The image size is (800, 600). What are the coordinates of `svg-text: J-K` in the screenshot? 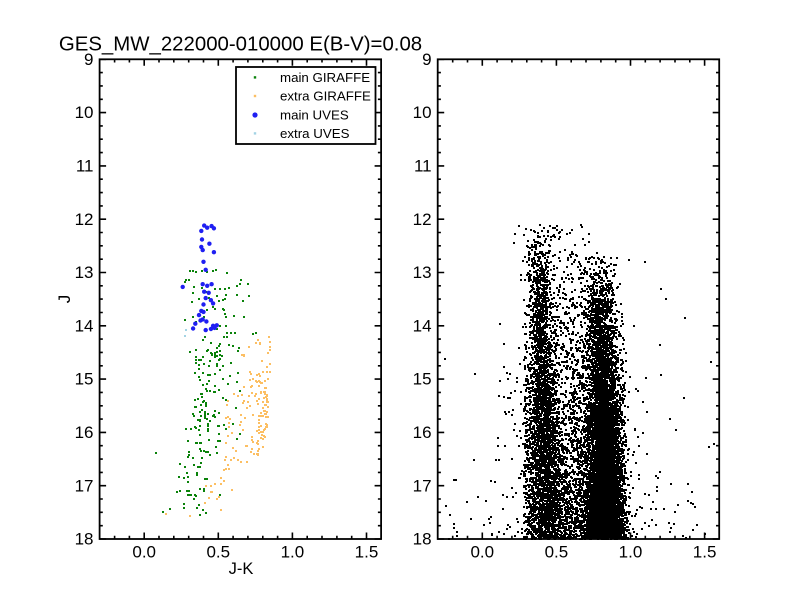 It's located at (241, 569).